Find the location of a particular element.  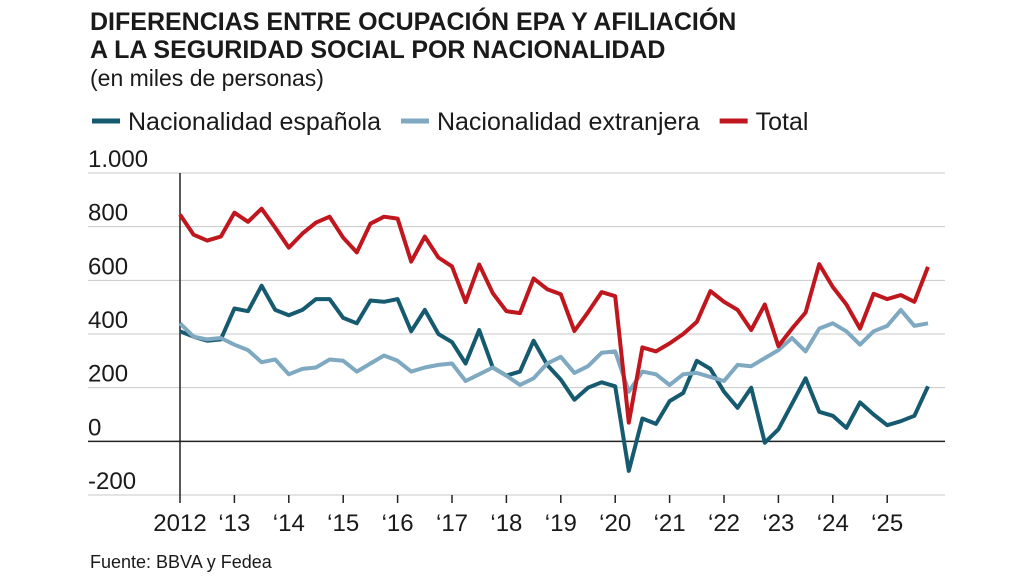

legend-label: Total is located at coordinates (782, 122).